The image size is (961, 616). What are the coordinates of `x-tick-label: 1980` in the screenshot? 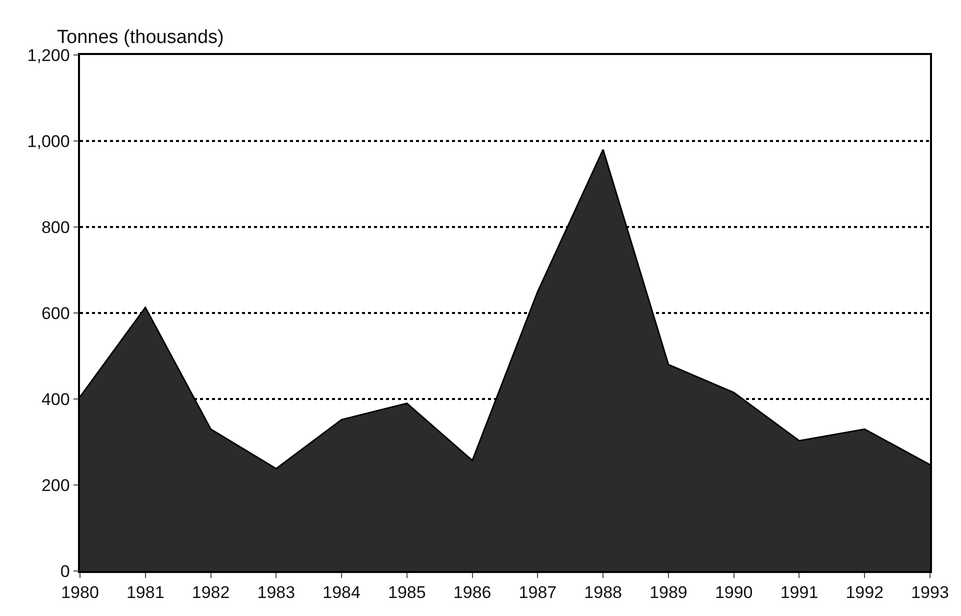 It's located at (80, 592).